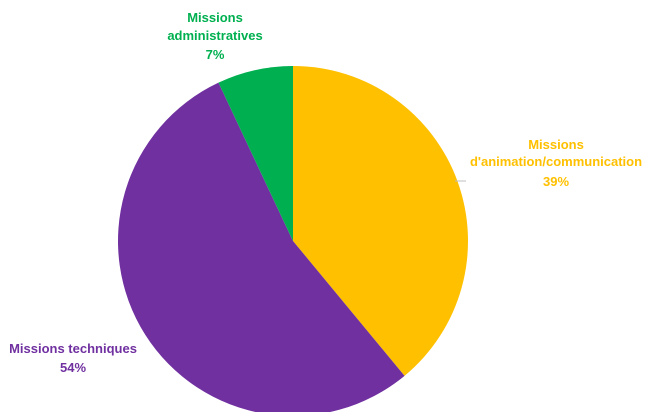 This screenshot has width=649, height=412. I want to click on label-name-line: d'animation/communication, so click(556, 161).